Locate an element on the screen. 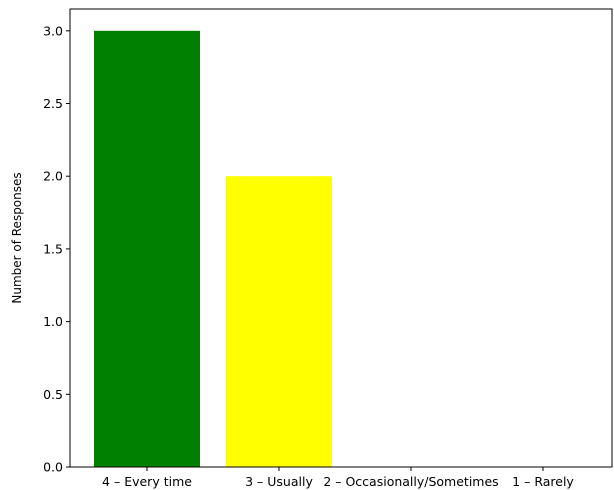 The height and width of the screenshot is (490, 614). y-tick-label: 1.5 is located at coordinates (53, 248).